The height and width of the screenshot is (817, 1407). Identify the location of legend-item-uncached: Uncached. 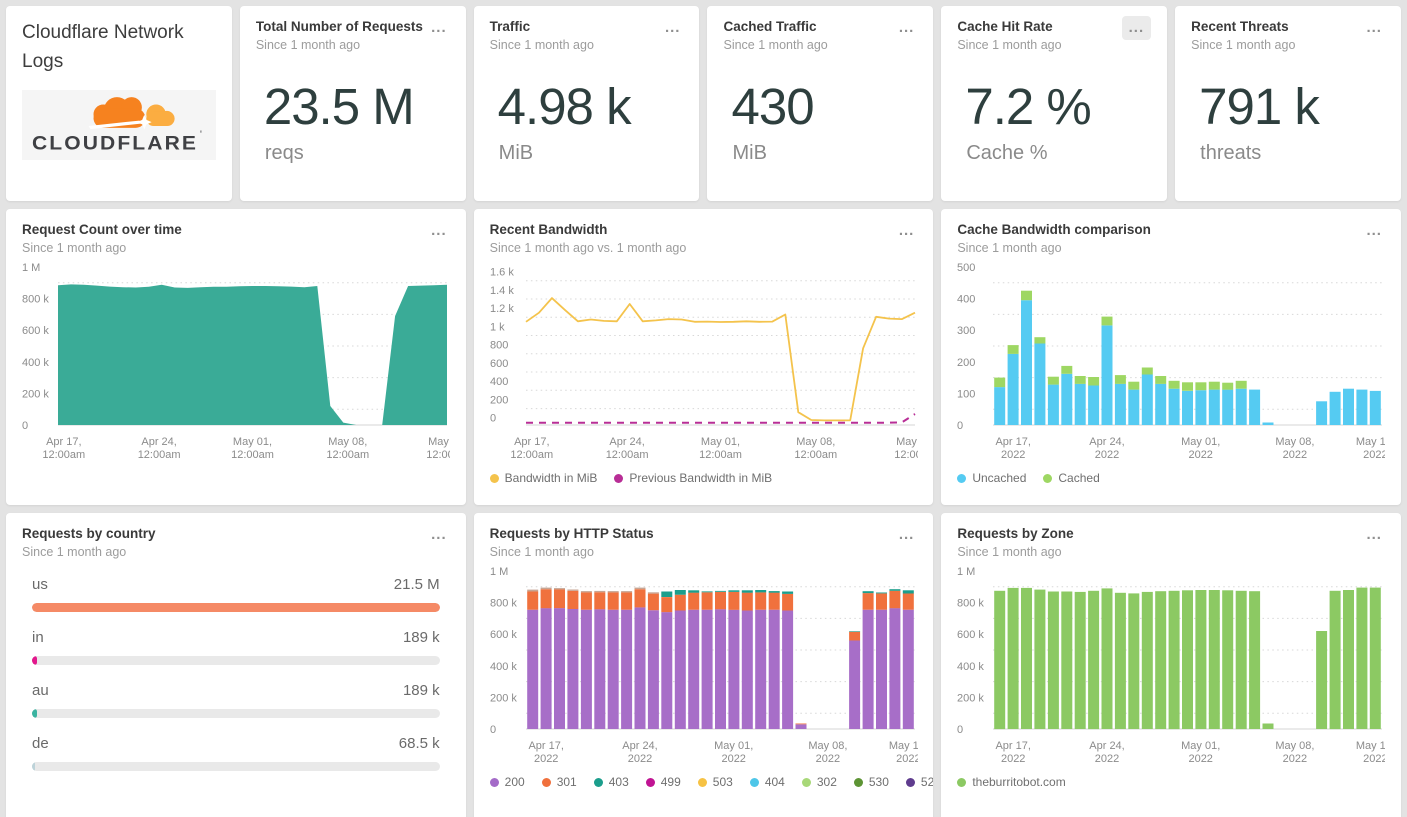
(991, 478).